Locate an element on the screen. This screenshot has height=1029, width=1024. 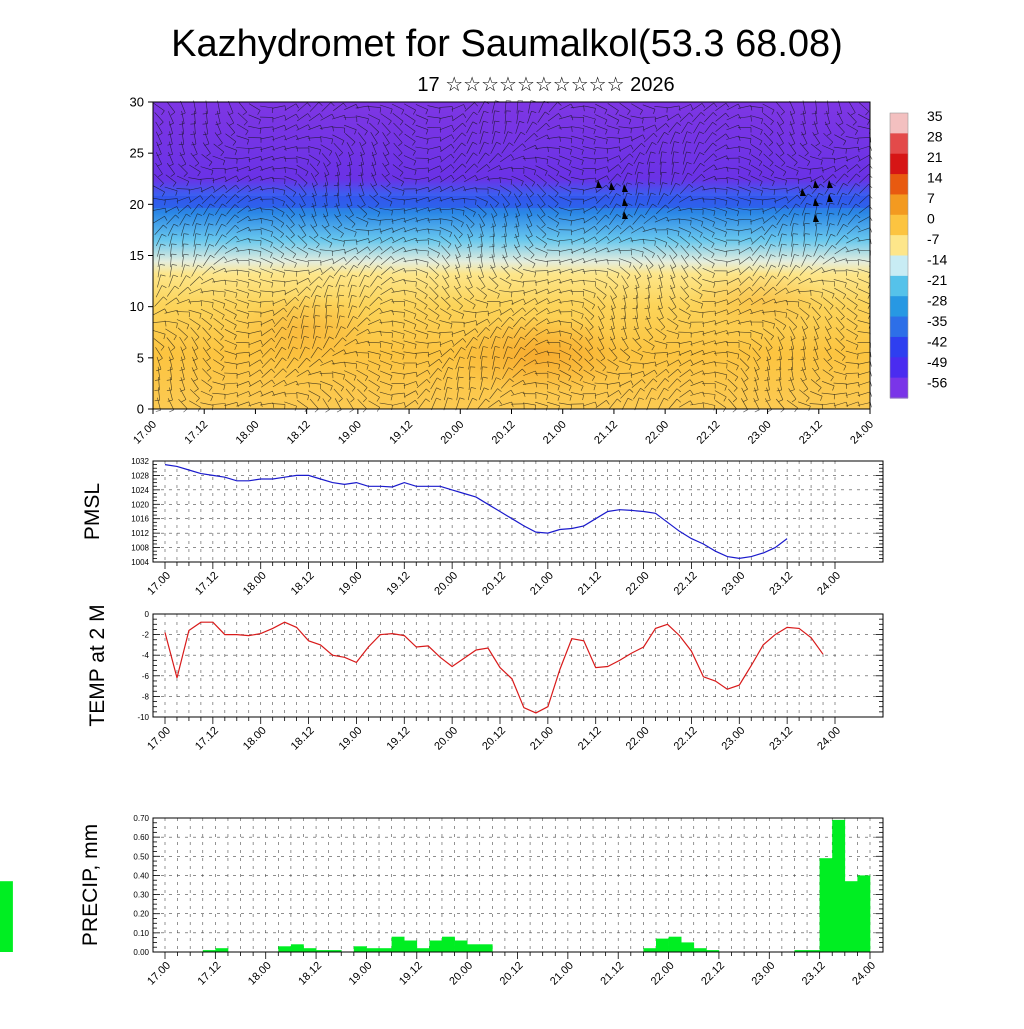
y-tick-label: 1008 is located at coordinates (140, 548).